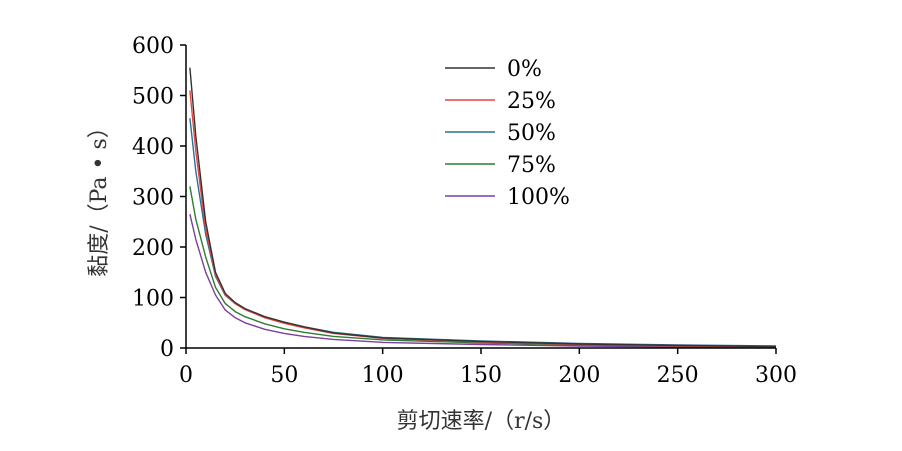 This screenshot has height=451, width=902. Describe the element at coordinates (167, 349) in the screenshot. I see `y-tick-label: 0` at that location.